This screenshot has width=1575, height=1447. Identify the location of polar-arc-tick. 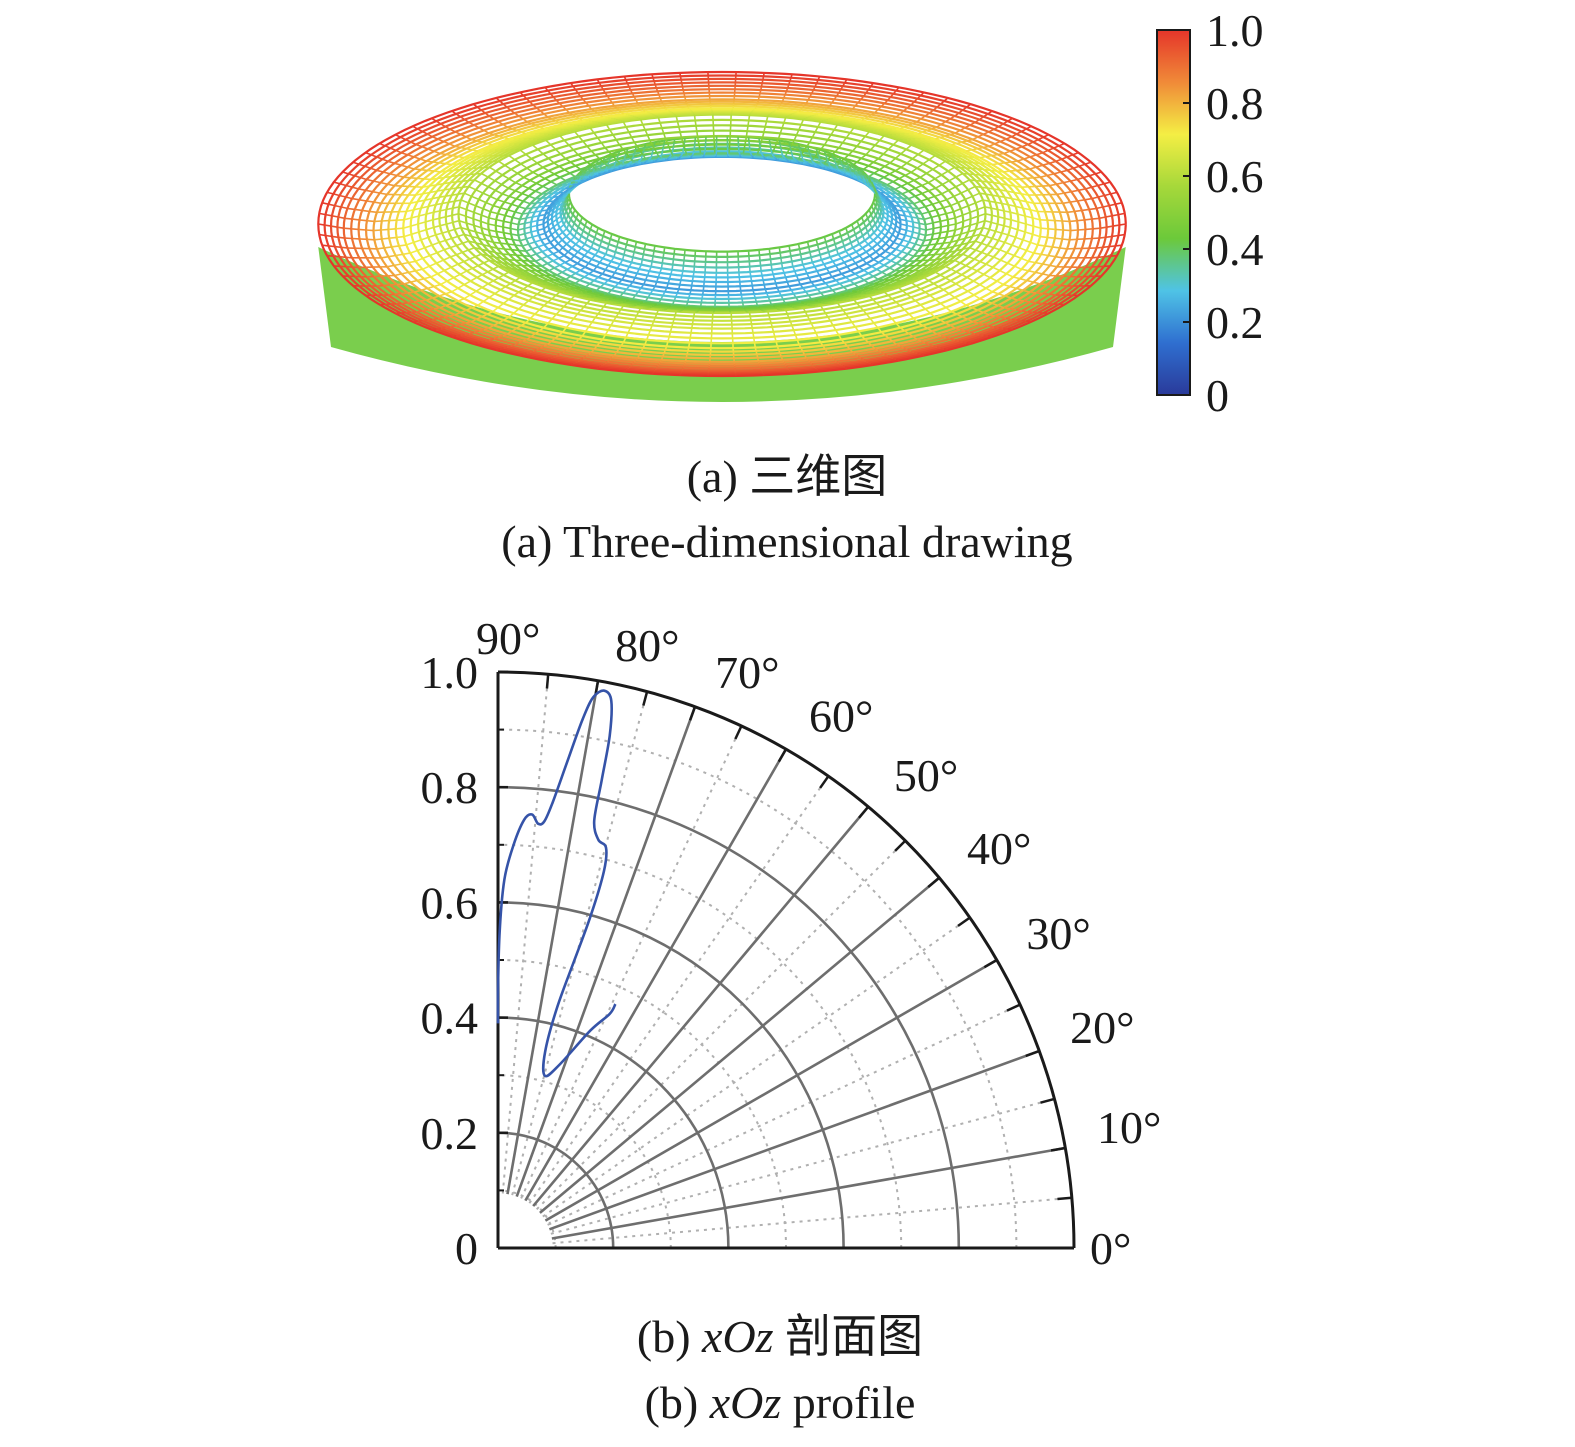
(738, 732).